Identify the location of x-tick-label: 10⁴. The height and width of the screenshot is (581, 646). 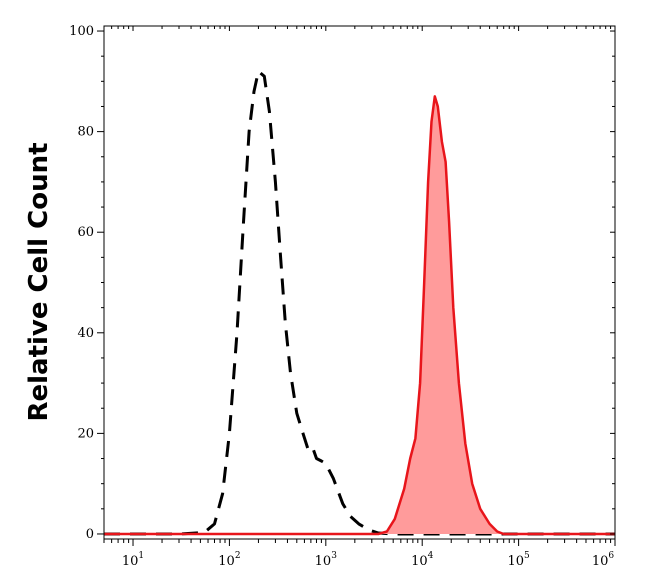
(422, 560).